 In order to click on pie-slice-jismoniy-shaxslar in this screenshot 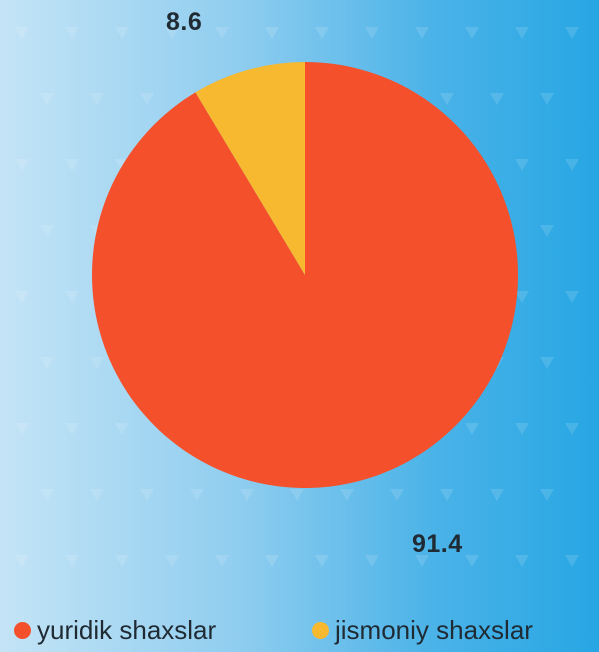, I will do `click(250, 168)`.